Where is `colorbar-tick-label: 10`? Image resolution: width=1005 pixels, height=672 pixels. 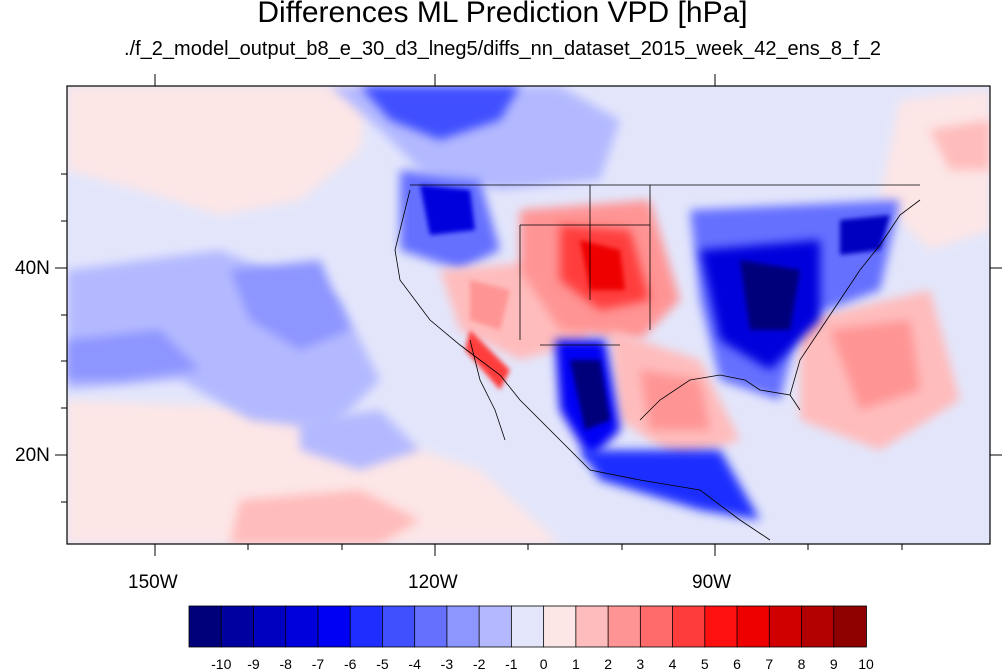
colorbar-tick-label: 10 is located at coordinates (866, 664).